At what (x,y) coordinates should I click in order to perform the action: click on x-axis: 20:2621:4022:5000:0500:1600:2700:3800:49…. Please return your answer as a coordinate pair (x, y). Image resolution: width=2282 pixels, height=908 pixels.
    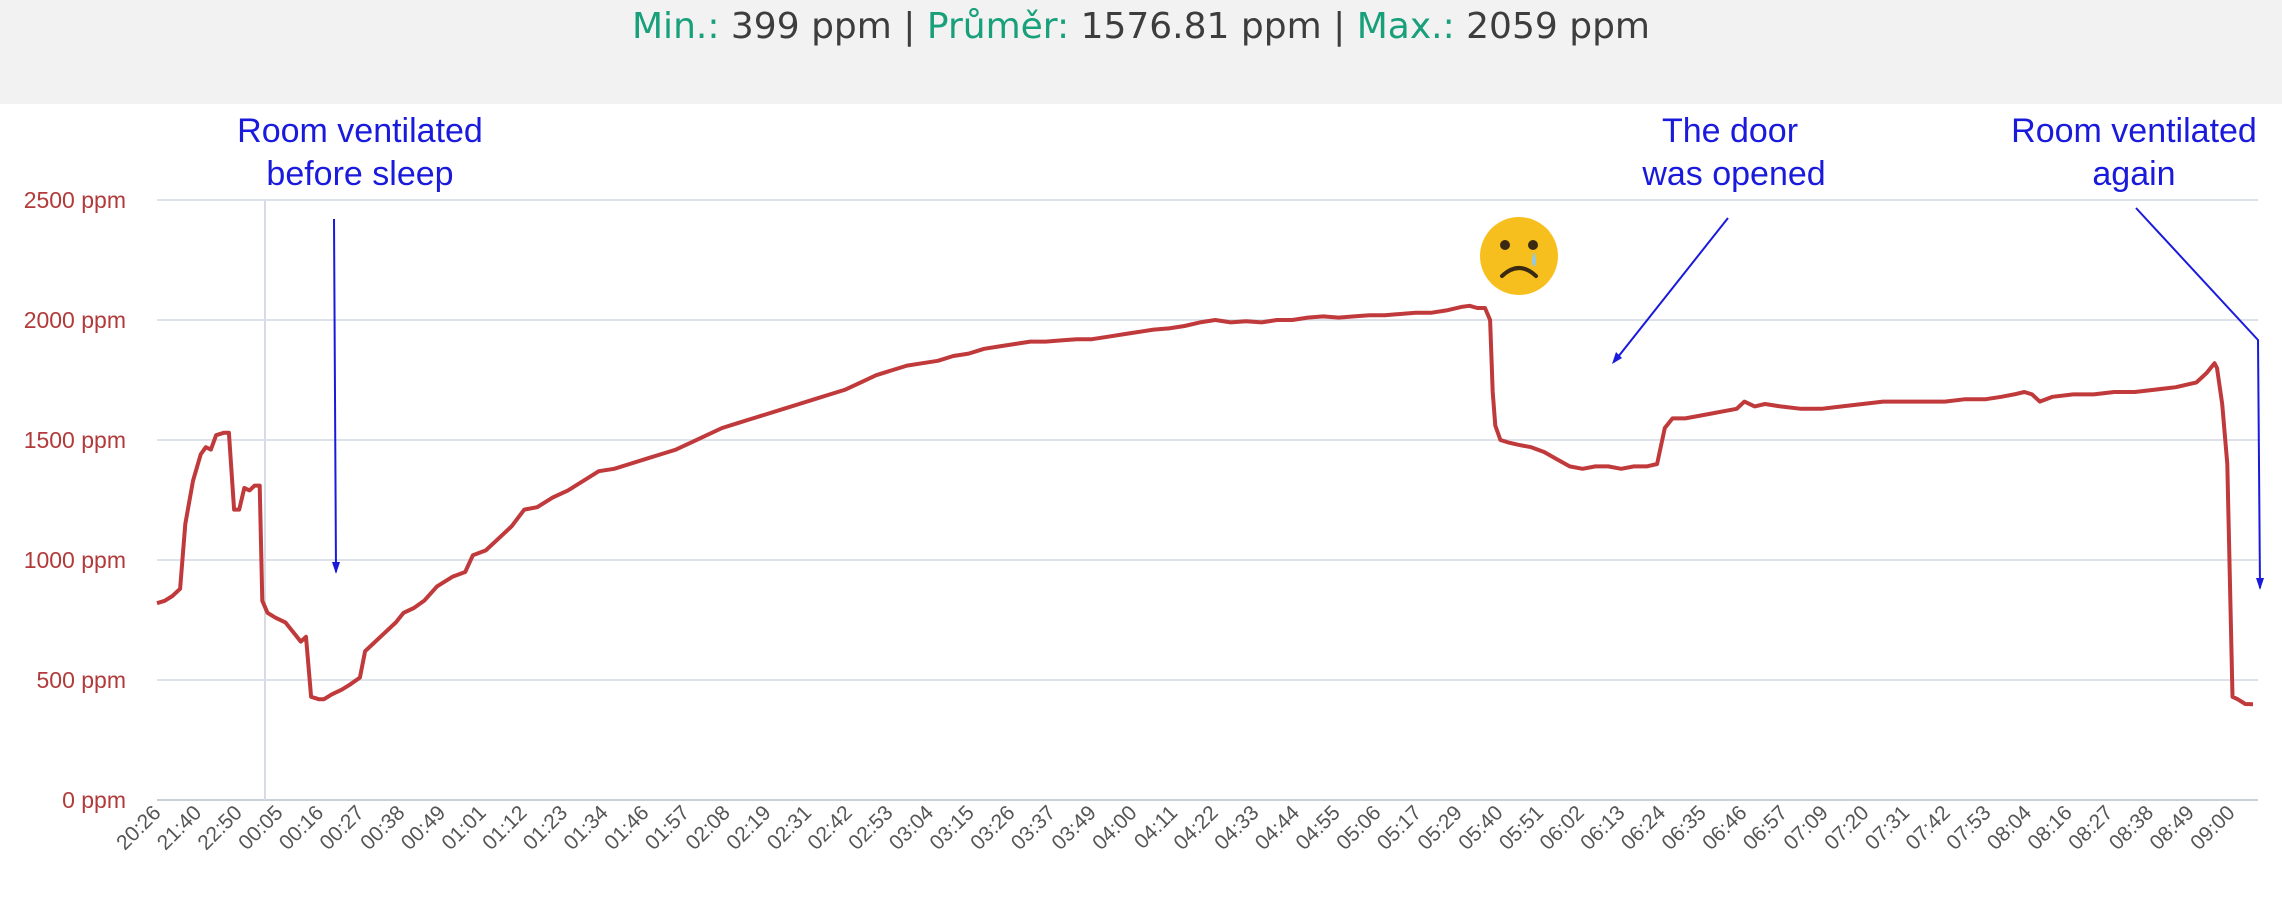
    Looking at the image, I should click on (1175, 828).